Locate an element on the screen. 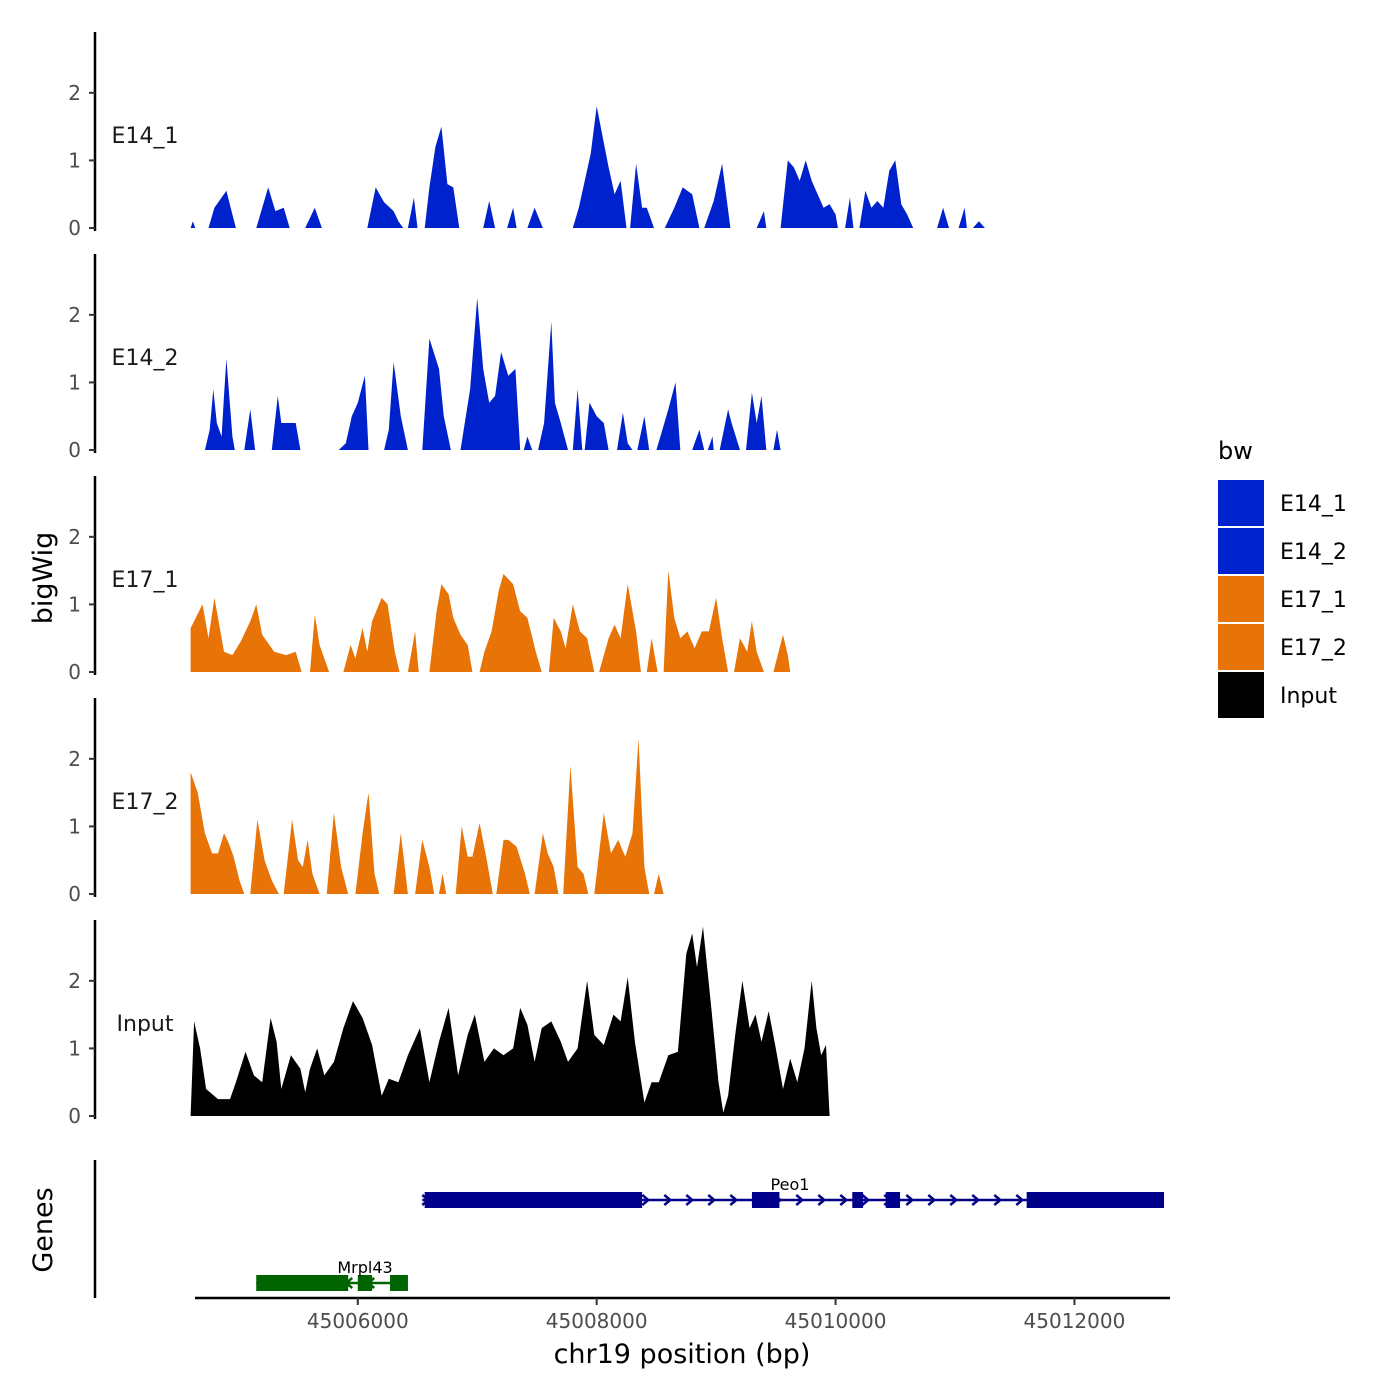 This screenshot has height=1400, width=1400. track-E14_2: 0 1 2 E14_2 is located at coordinates (424, 358).